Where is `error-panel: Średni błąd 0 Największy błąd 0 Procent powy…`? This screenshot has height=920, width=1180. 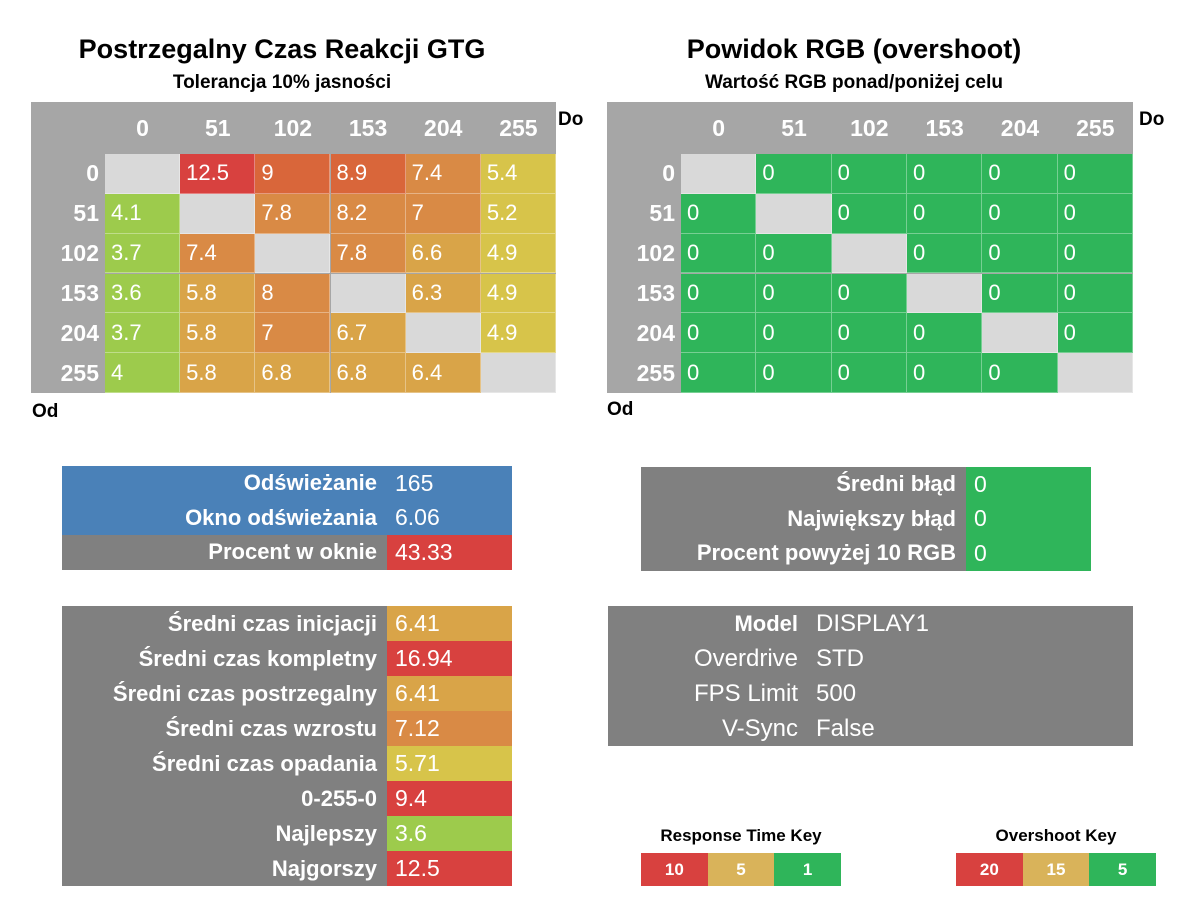 error-panel: Średni błąd 0 Największy błąd 0 Procent powy… is located at coordinates (866, 519).